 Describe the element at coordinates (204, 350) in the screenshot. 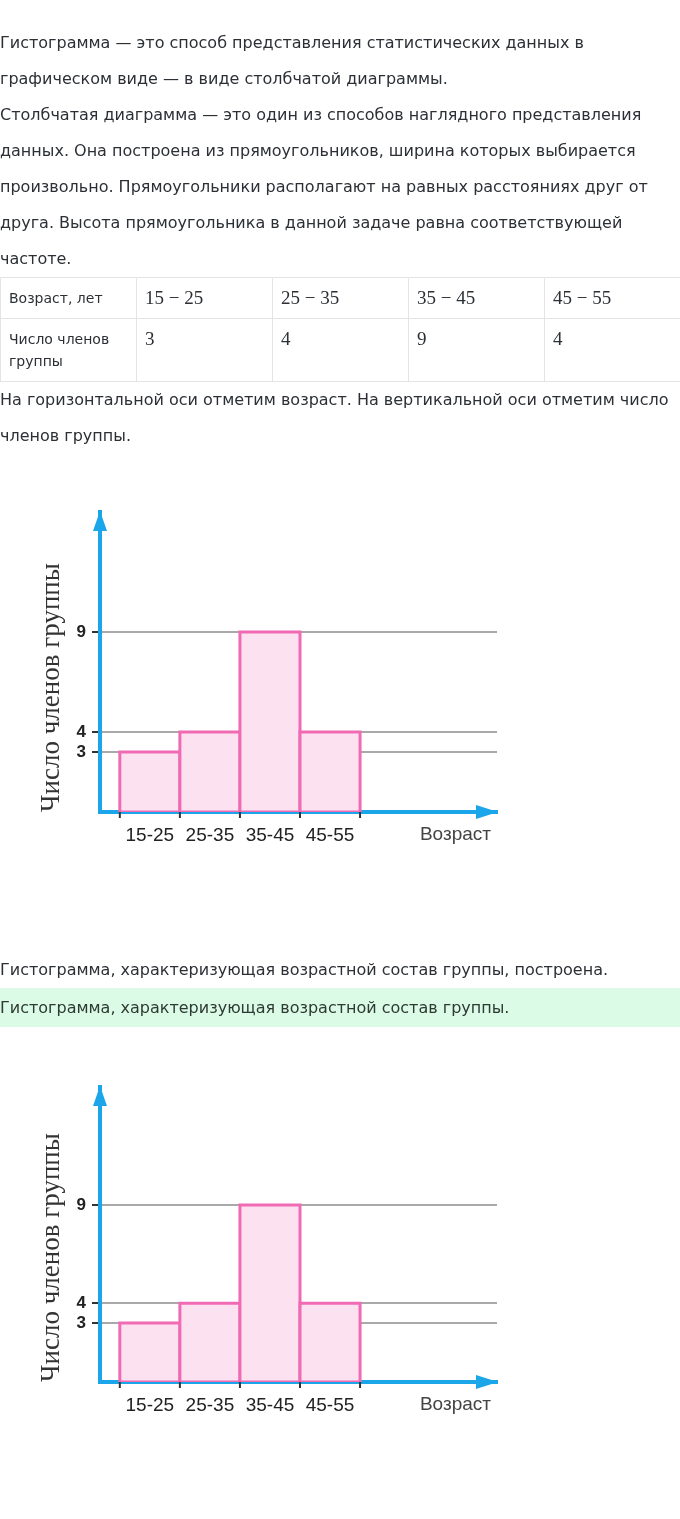

I see `data-label: 3` at that location.